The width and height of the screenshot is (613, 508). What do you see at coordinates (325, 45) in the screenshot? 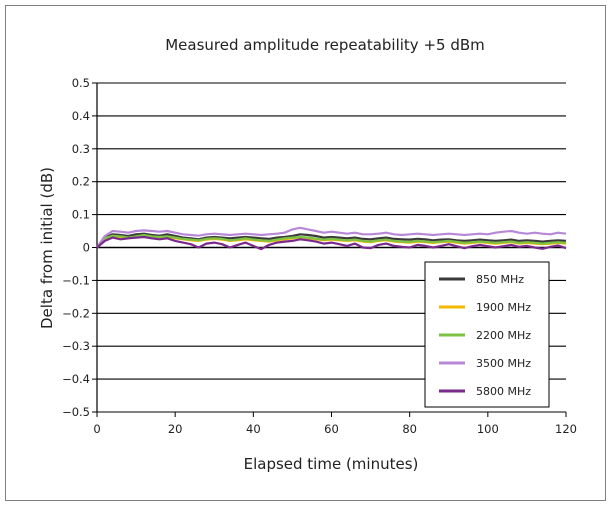
I see `chart-title: Measured amplitude repeatability +5 dBm` at bounding box center [325, 45].